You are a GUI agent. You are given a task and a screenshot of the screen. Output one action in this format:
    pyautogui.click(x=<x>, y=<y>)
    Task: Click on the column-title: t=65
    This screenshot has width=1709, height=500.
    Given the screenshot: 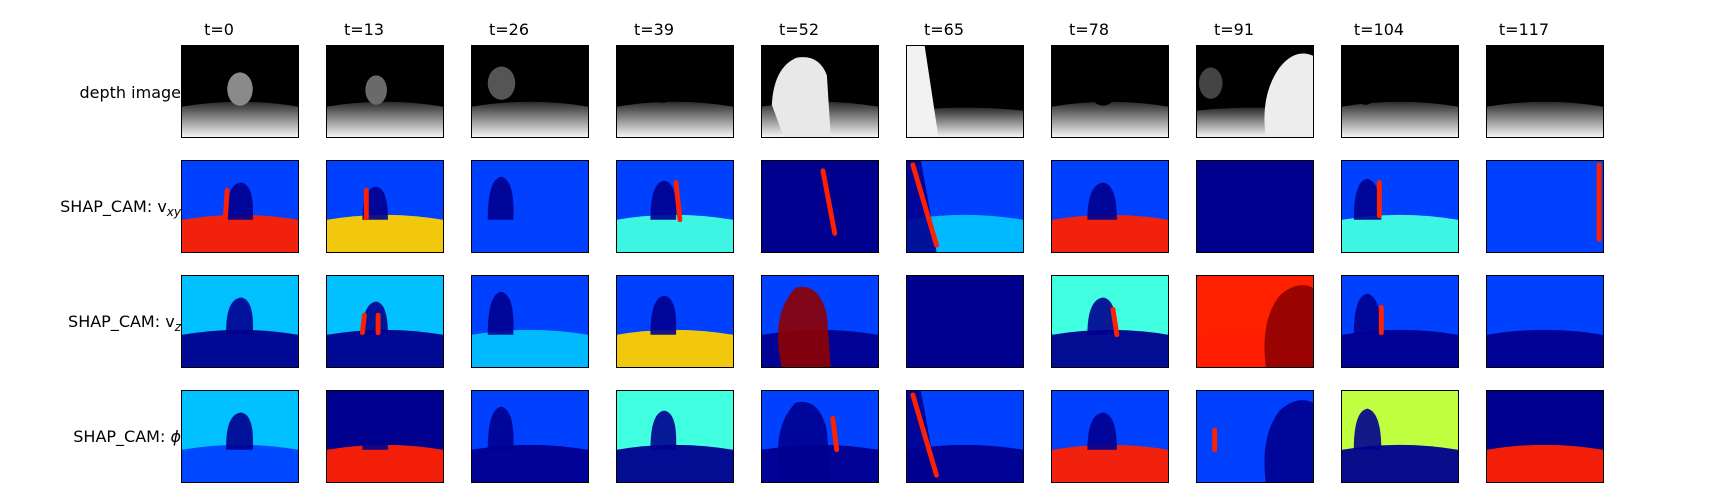 What is the action you would take?
    pyautogui.click(x=944, y=29)
    